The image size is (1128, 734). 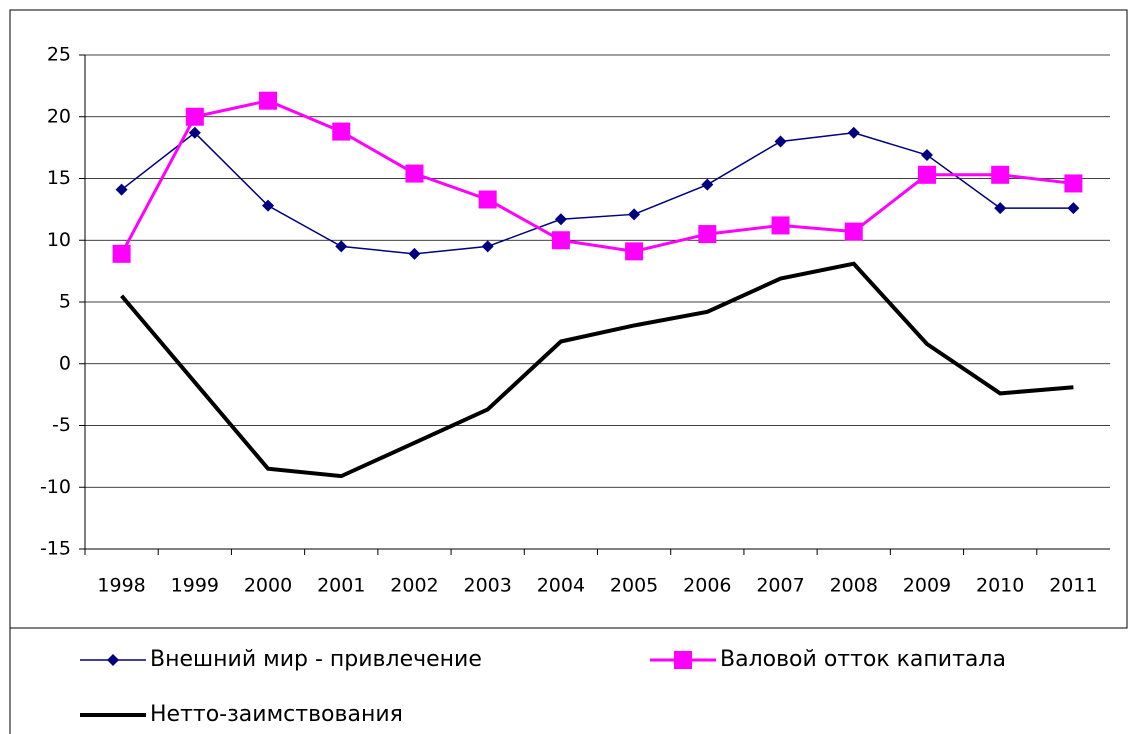 What do you see at coordinates (927, 586) in the screenshot?
I see `x-tick-label: 2009` at bounding box center [927, 586].